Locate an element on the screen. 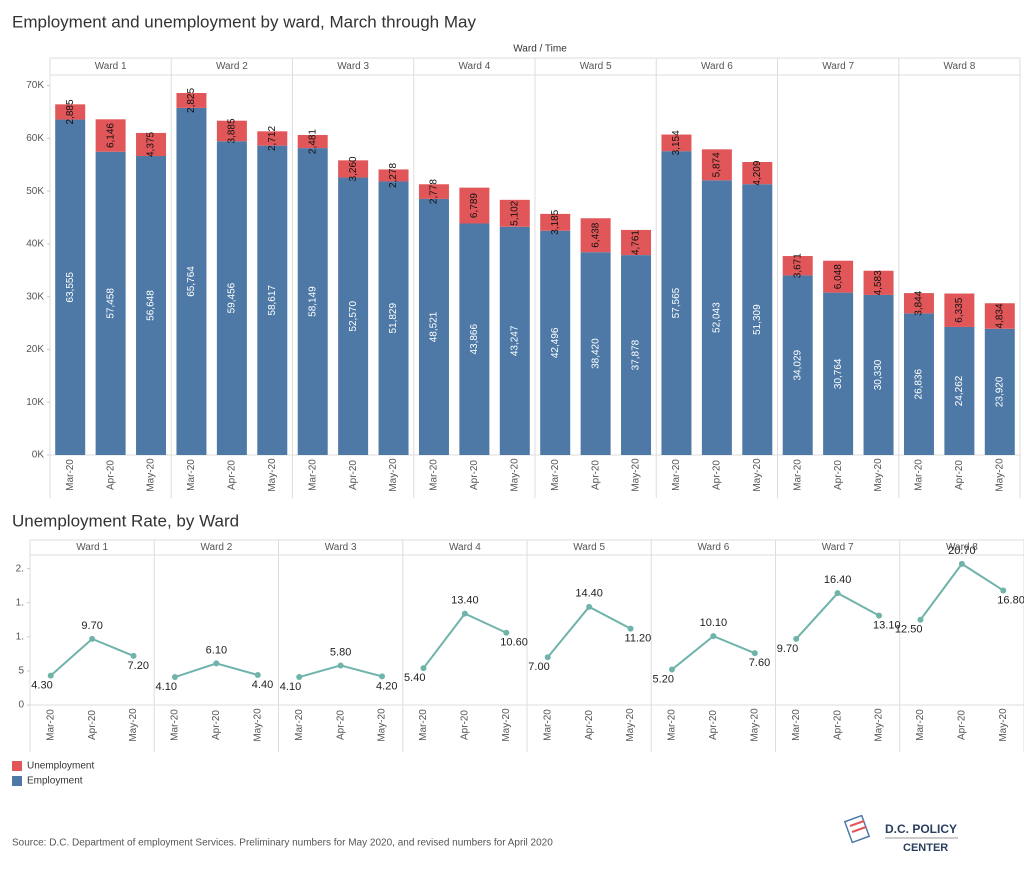 The height and width of the screenshot is (882, 1024). data-label: 2,481 is located at coordinates (312, 141).